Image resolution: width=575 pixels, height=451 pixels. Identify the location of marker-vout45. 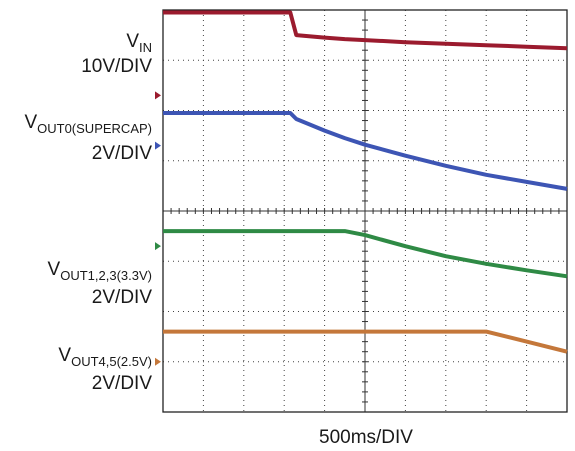
(158, 361).